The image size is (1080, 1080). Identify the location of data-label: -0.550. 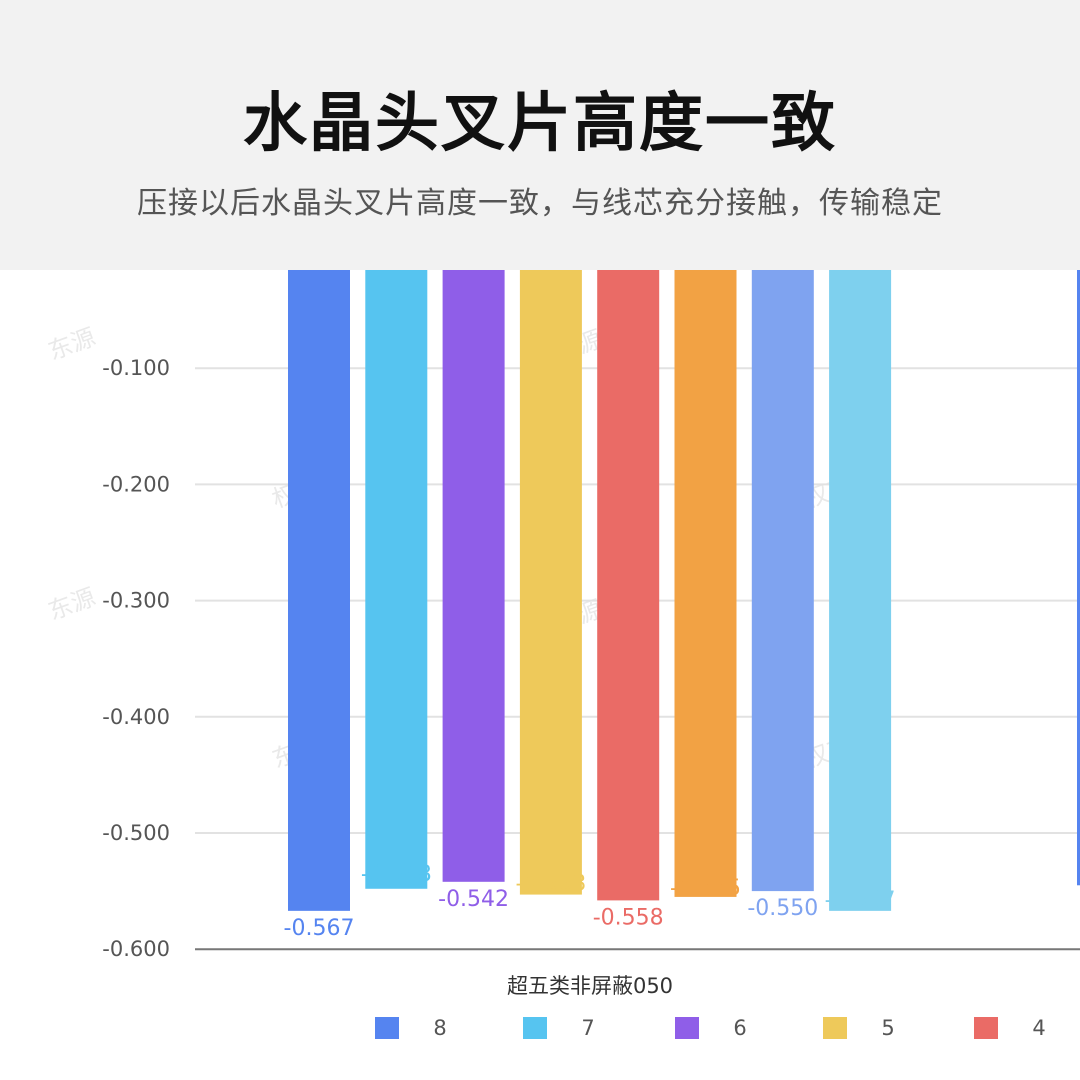
(782, 908).